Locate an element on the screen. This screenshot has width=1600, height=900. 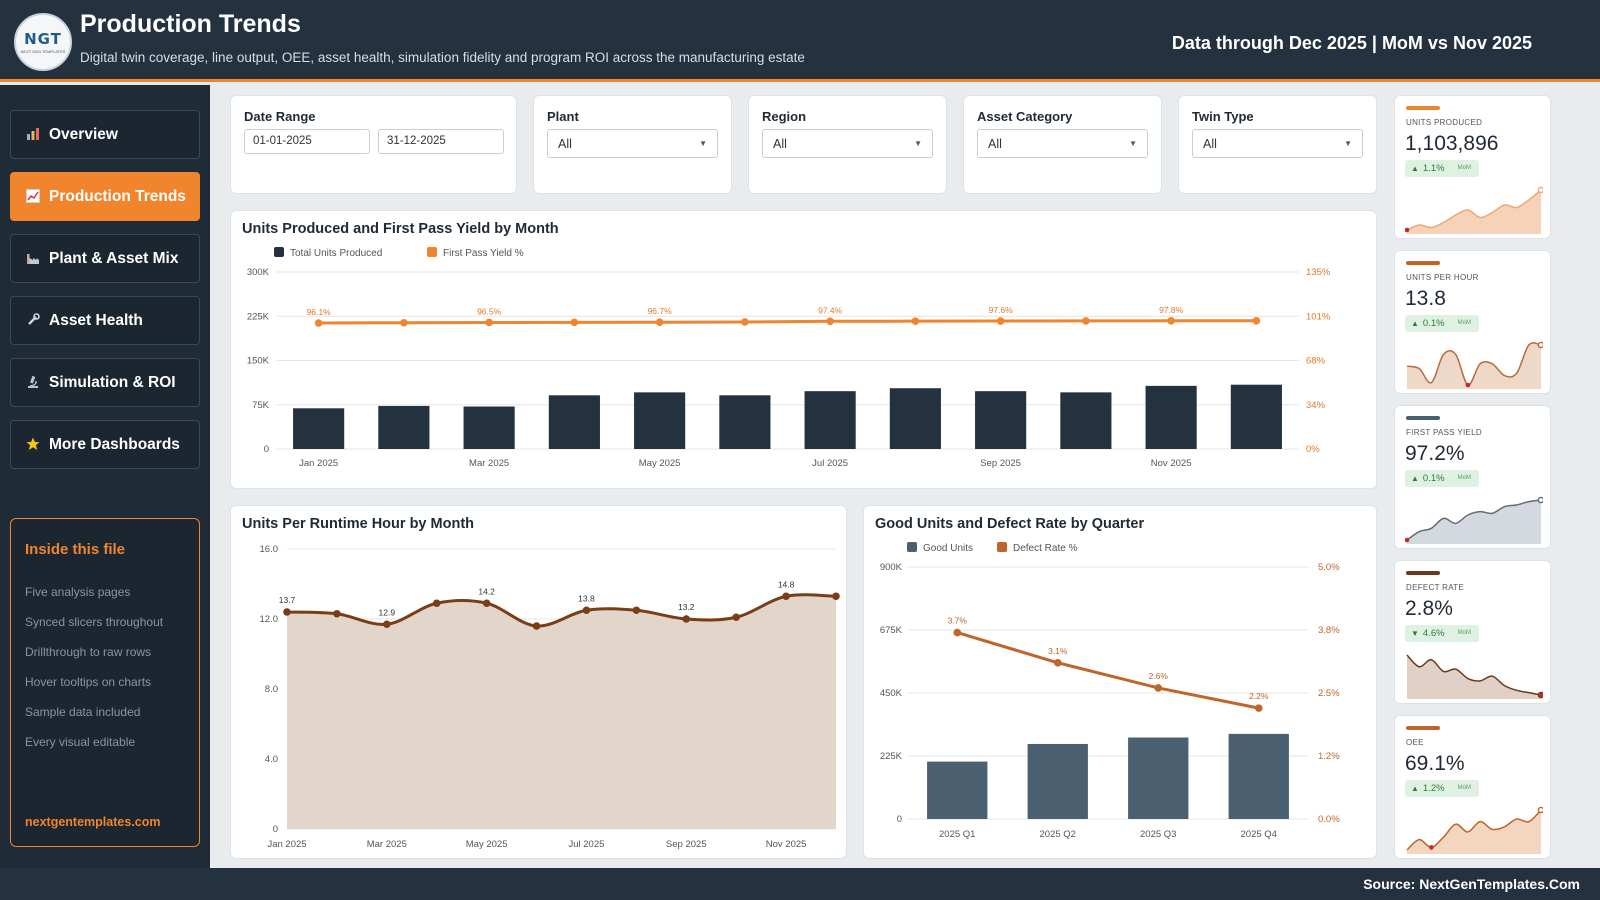
x-tick-label: Jul 2025 is located at coordinates (586, 844).